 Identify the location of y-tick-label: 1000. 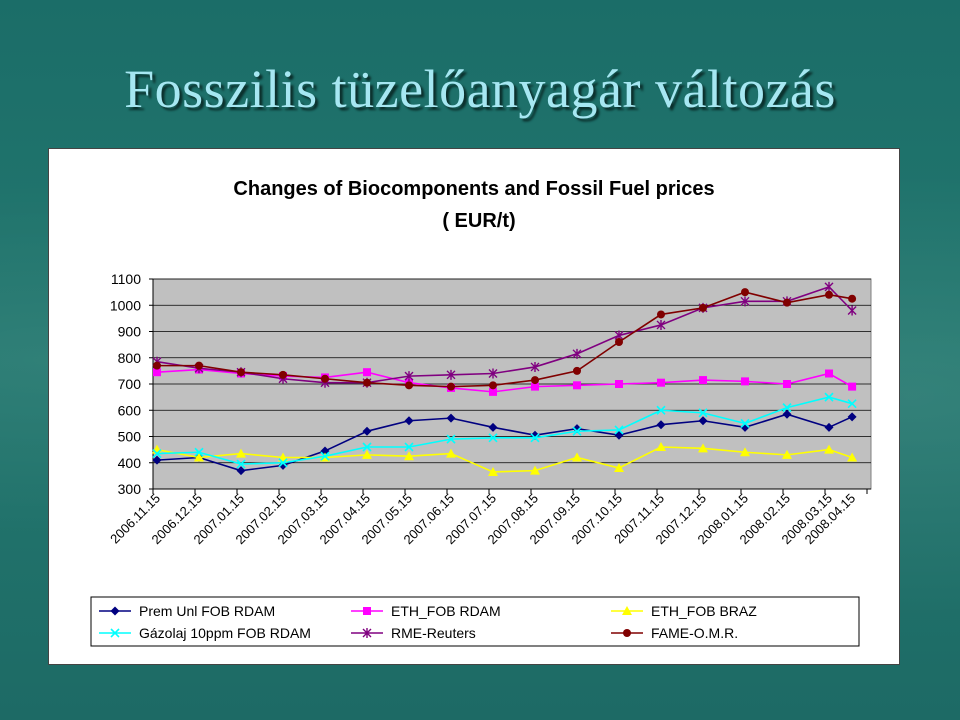
(125, 305).